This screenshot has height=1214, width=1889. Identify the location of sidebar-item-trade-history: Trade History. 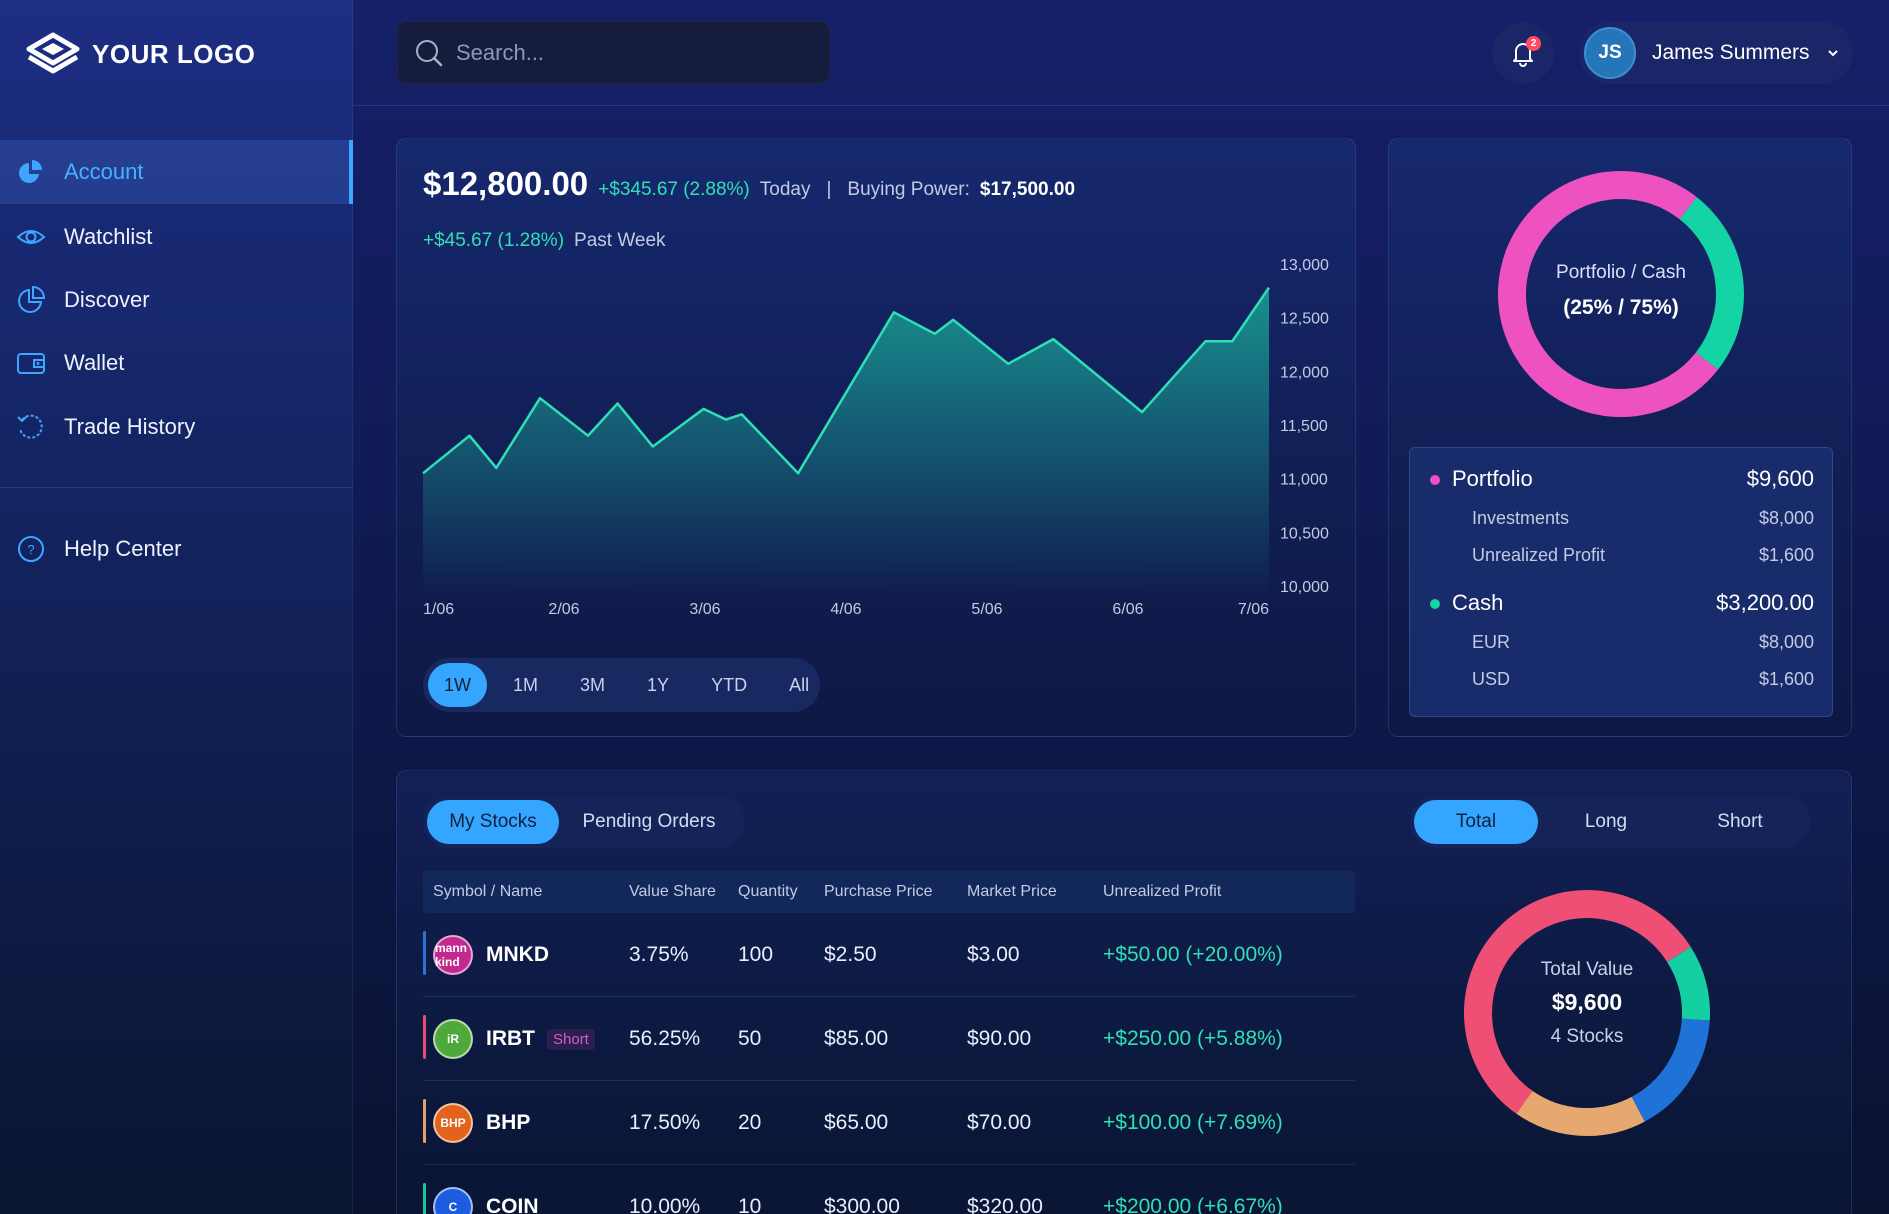
(176, 427).